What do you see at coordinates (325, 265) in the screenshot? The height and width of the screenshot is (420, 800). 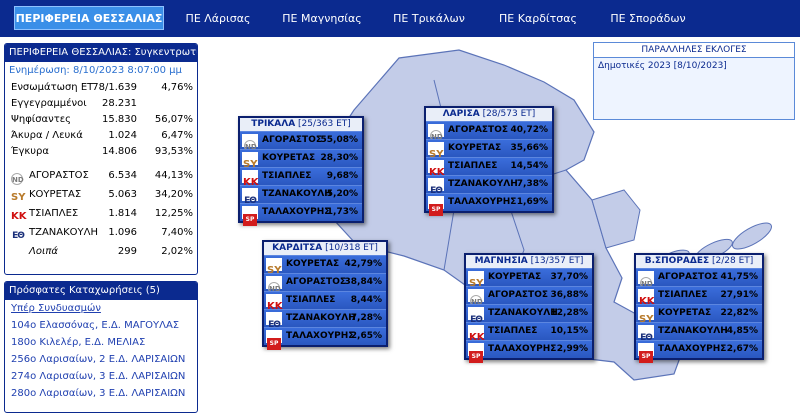 I see `card-row: SY ΚΟΥΡΕΤΑΣ 42,79%` at bounding box center [325, 265].